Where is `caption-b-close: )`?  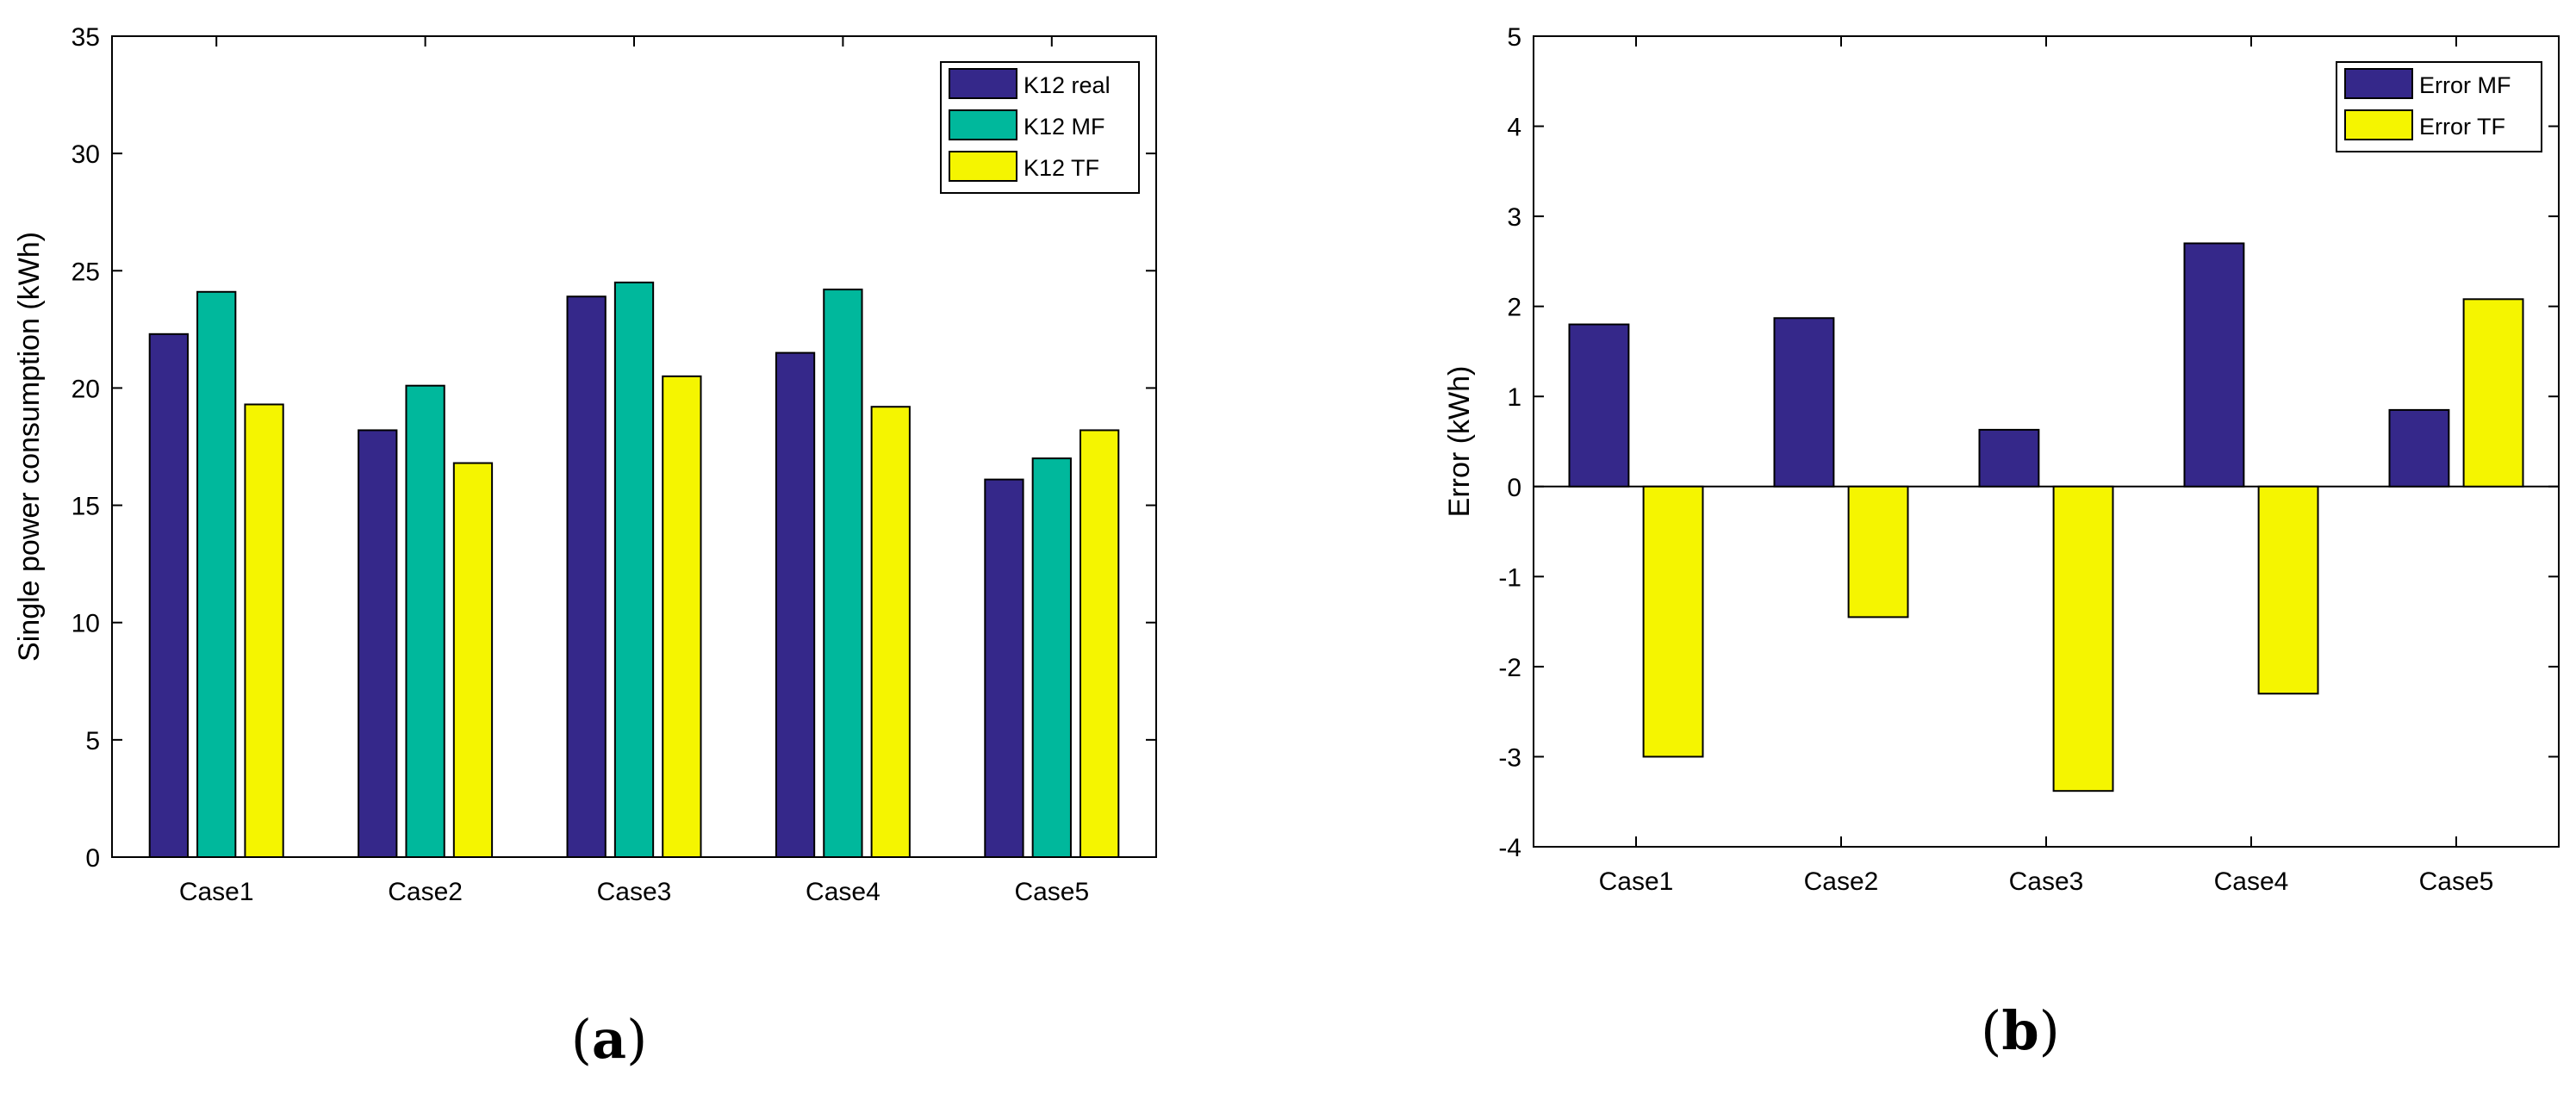
caption-b-close: ) is located at coordinates (2049, 1030).